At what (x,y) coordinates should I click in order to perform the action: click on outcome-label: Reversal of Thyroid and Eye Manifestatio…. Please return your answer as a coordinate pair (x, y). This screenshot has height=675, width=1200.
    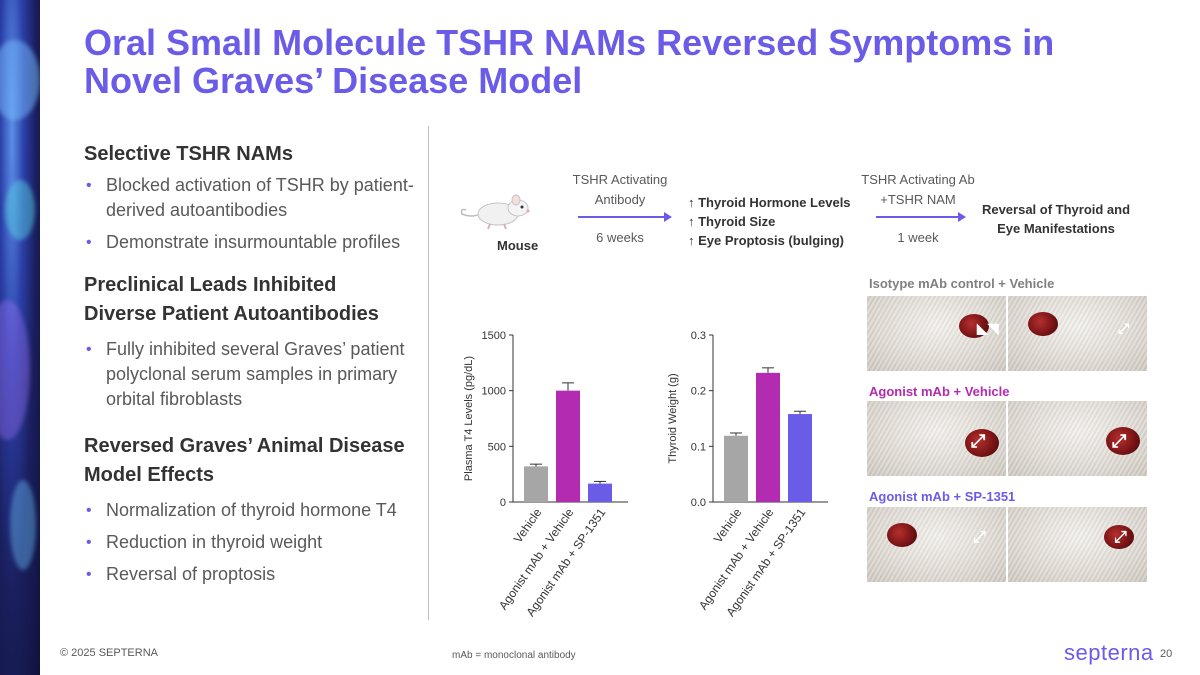
    Looking at the image, I should click on (1056, 219).